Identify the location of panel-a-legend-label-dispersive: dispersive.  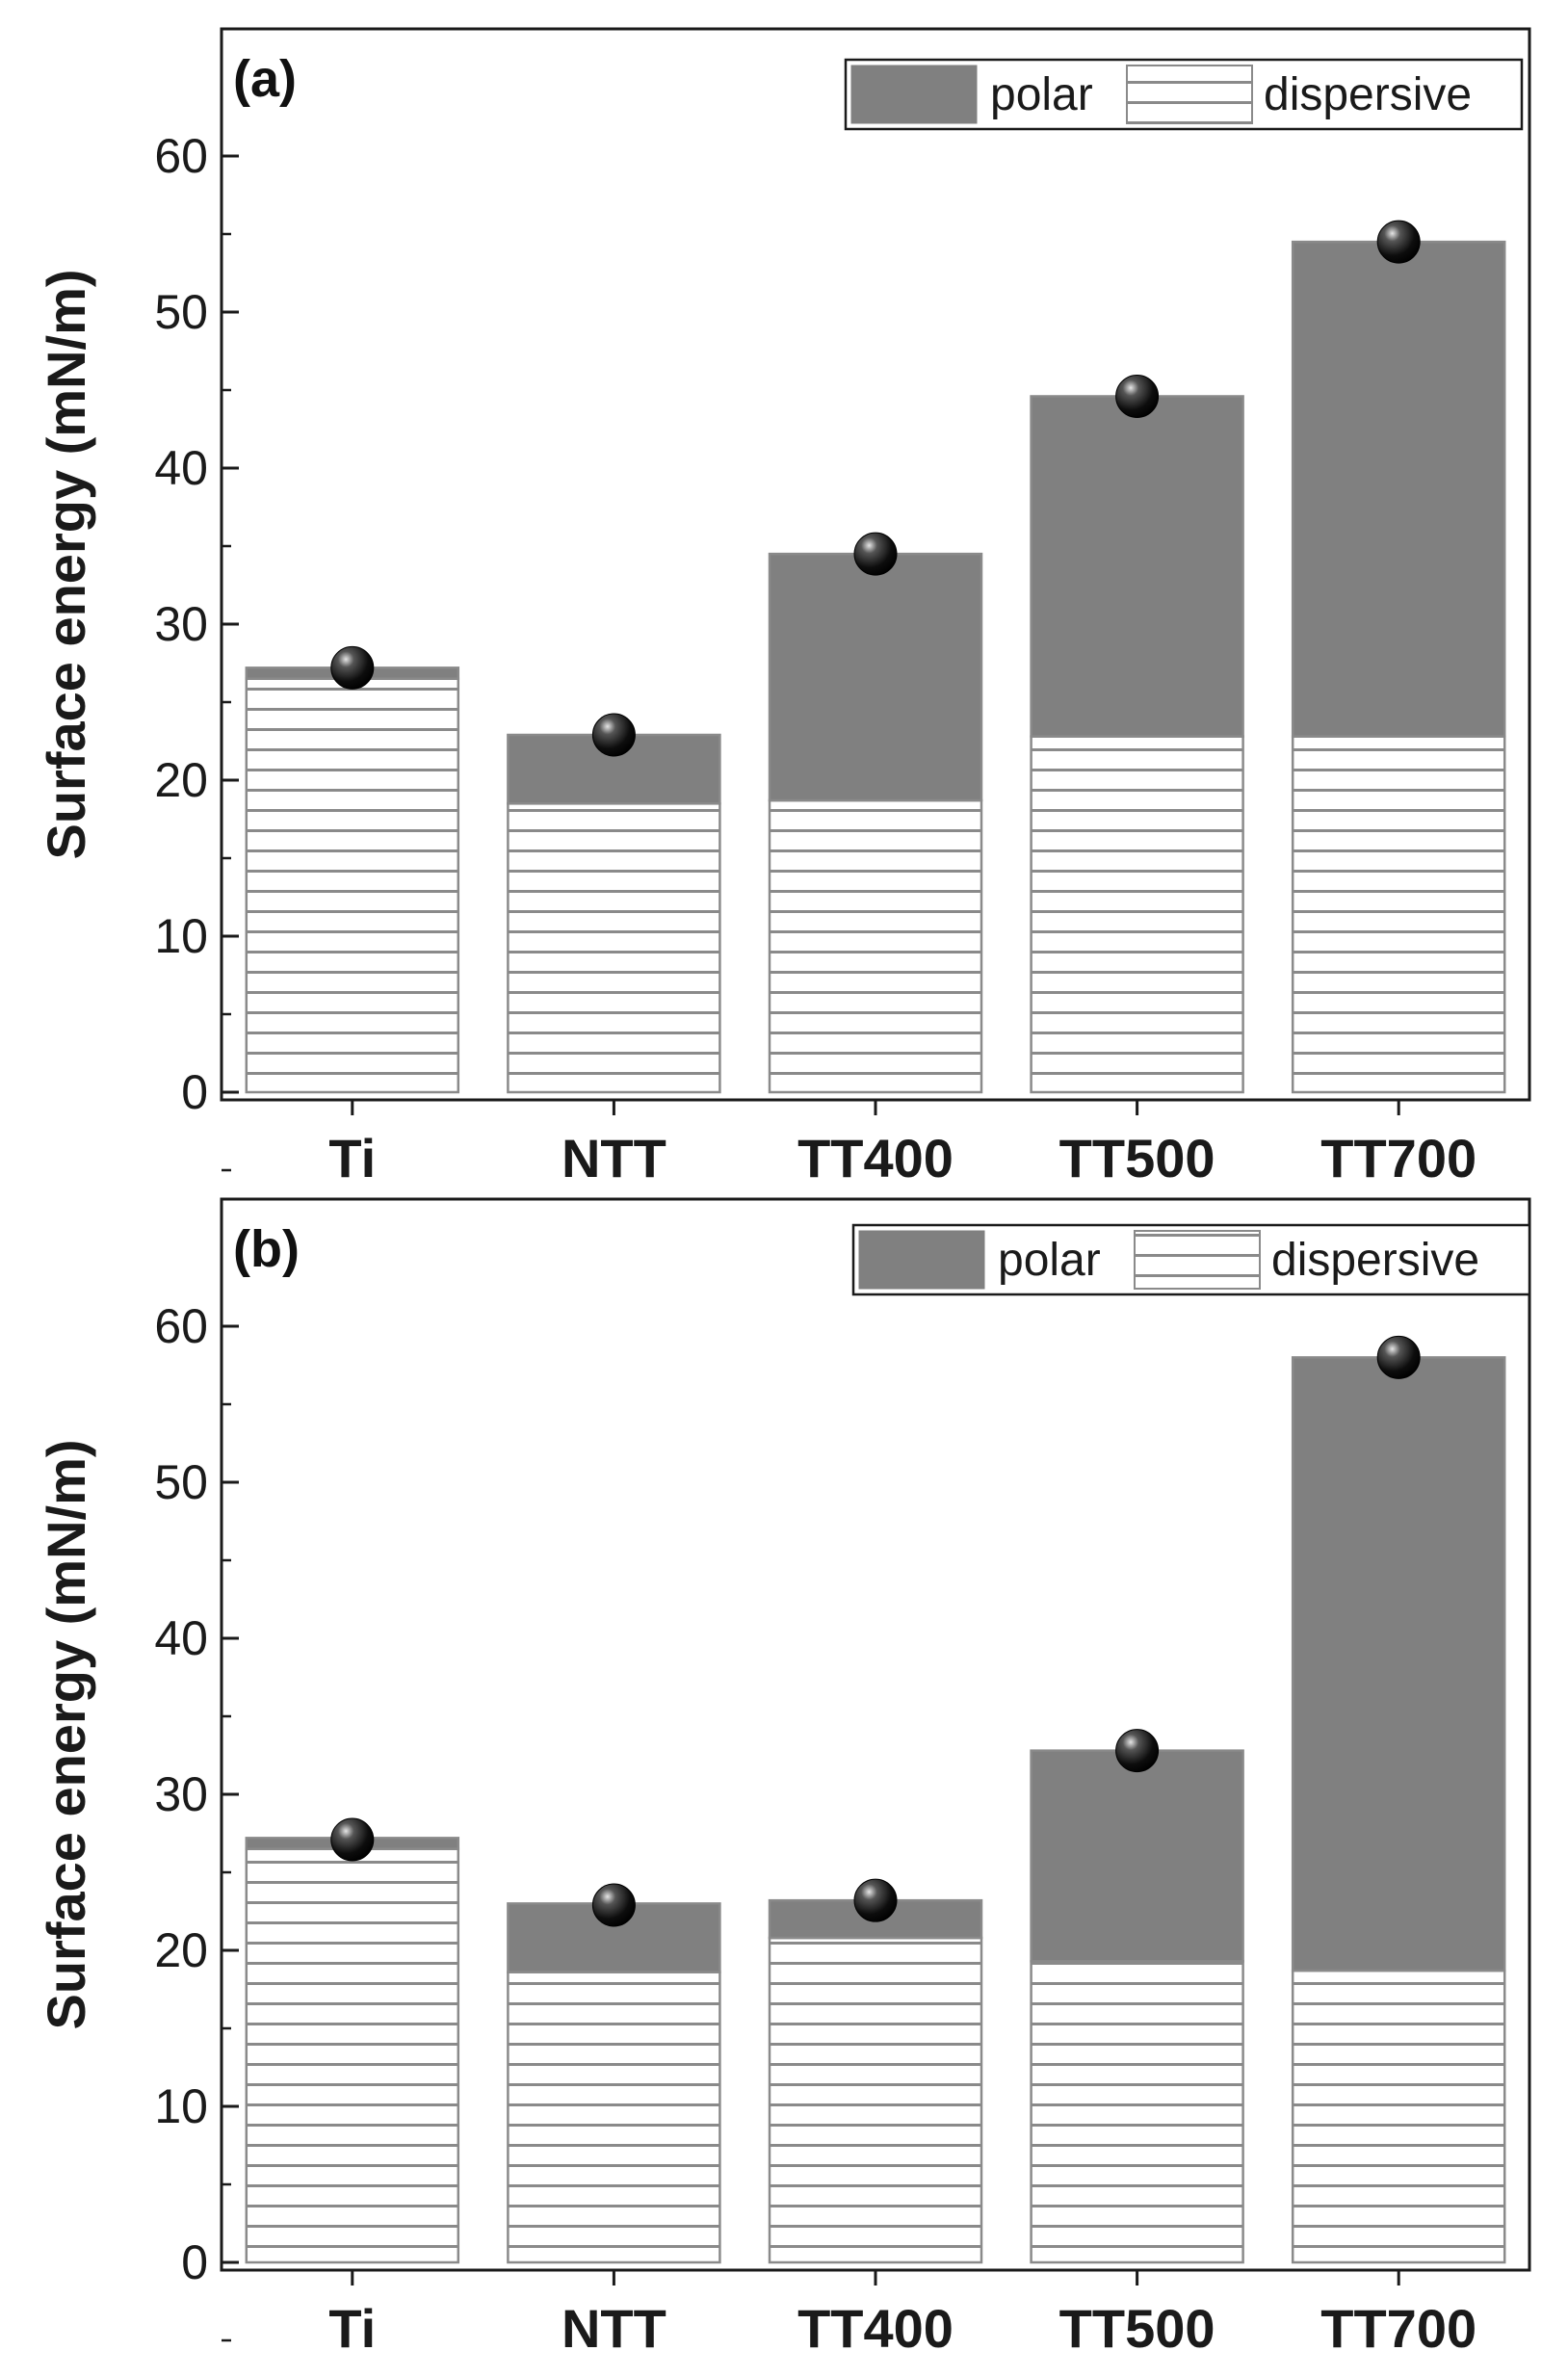
(1368, 94).